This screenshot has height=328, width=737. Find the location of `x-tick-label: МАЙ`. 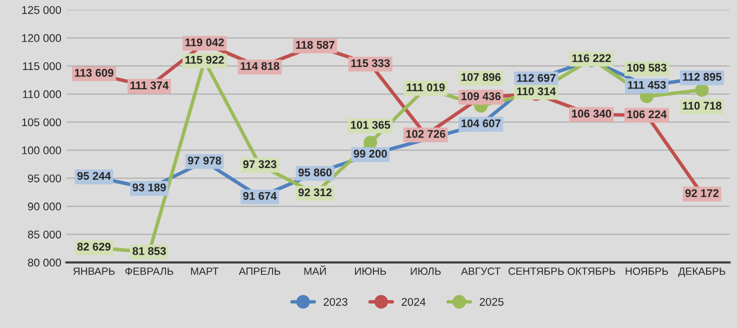

x-tick-label: МАЙ is located at coordinates (315, 270).